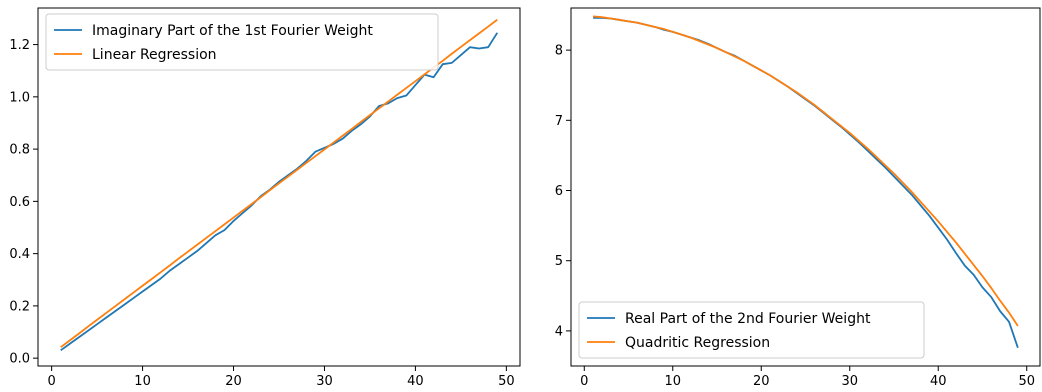 The height and width of the screenshot is (392, 1042). I want to click on y-tick-label: 6, so click(559, 191).